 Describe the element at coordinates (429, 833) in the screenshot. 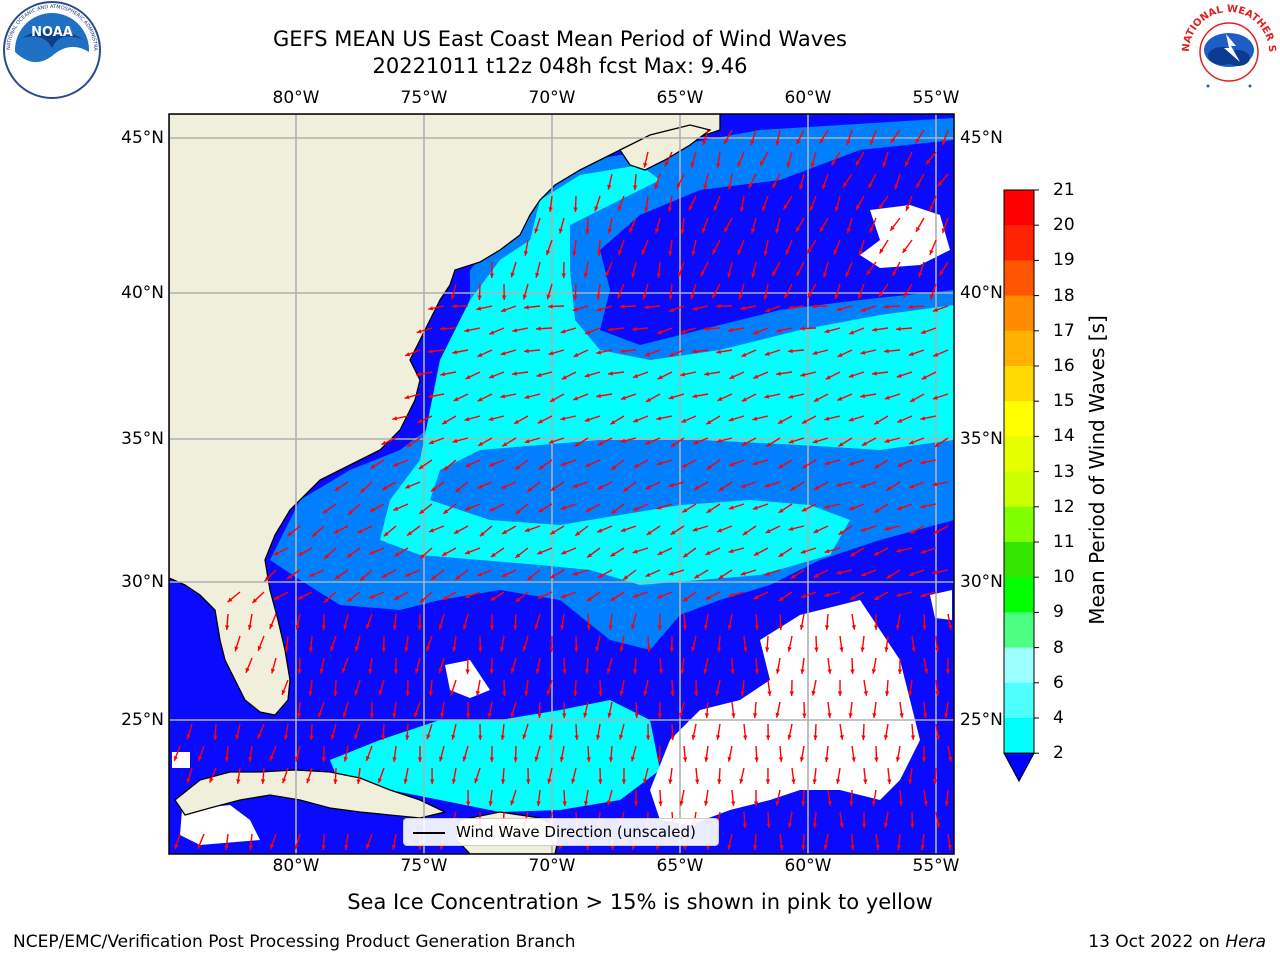

I see `legend-line-swatch` at that location.